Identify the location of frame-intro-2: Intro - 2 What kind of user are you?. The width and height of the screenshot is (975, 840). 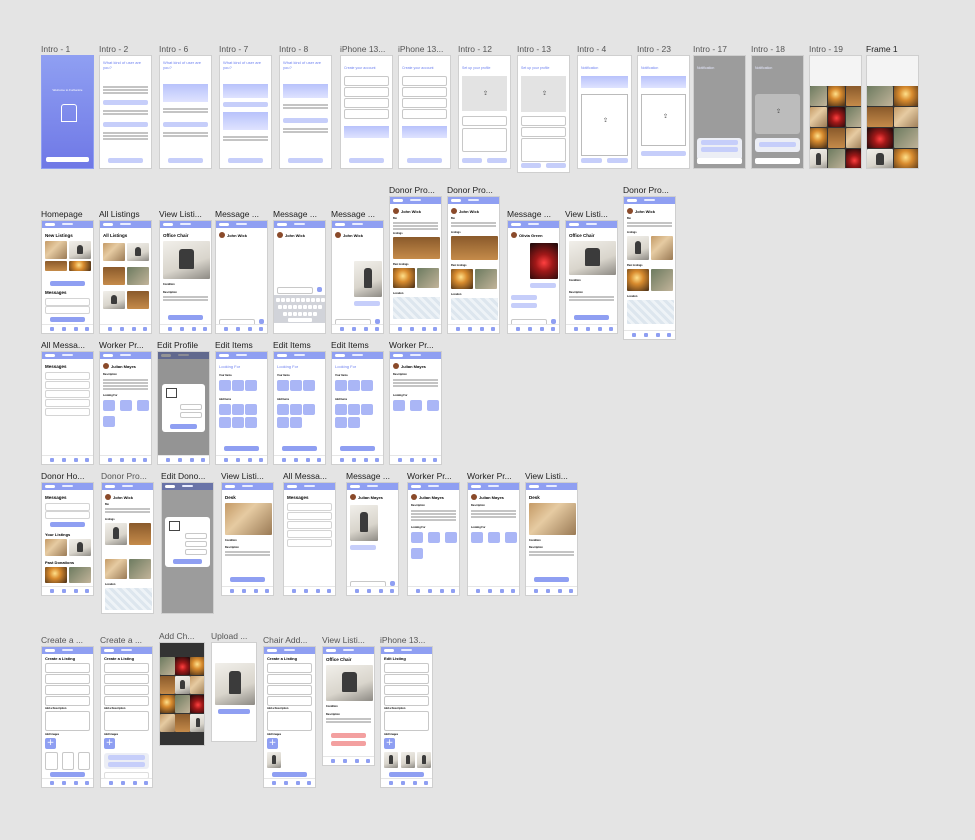
(125, 106).